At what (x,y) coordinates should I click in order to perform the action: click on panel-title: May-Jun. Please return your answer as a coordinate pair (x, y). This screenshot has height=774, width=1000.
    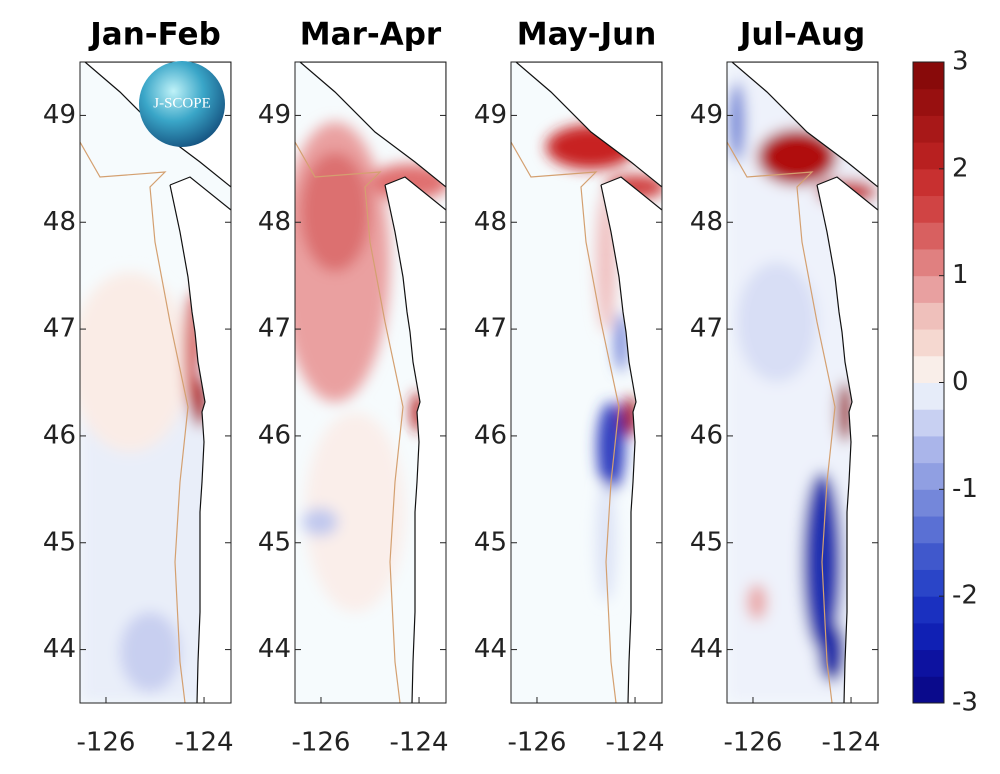
    Looking at the image, I should click on (587, 35).